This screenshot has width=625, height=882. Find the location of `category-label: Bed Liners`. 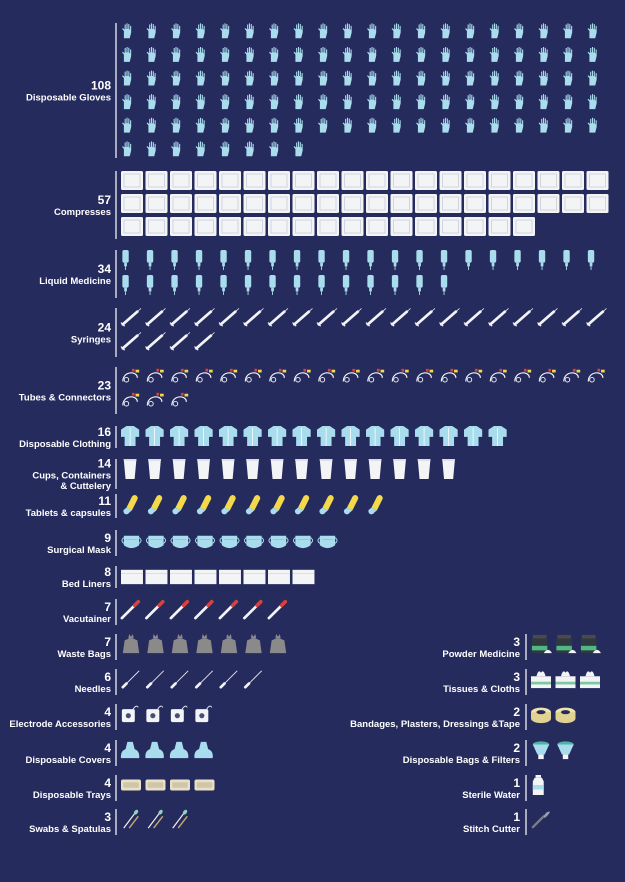

category-label: Bed Liners is located at coordinates (86, 584).